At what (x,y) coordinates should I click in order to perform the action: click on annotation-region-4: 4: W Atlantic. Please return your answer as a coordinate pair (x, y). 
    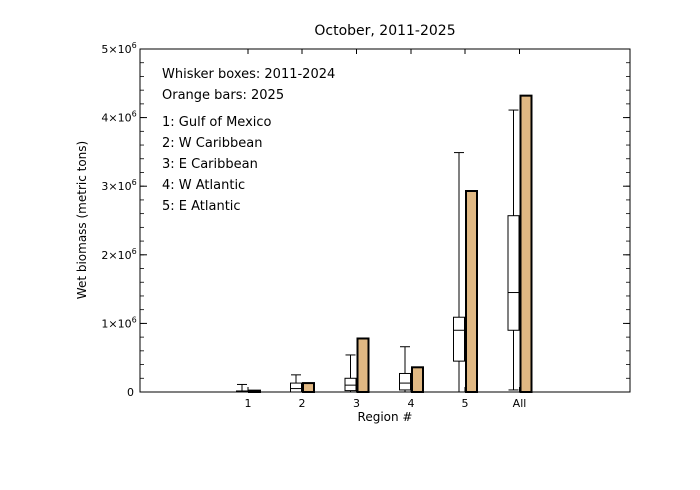
    Looking at the image, I should click on (203, 185).